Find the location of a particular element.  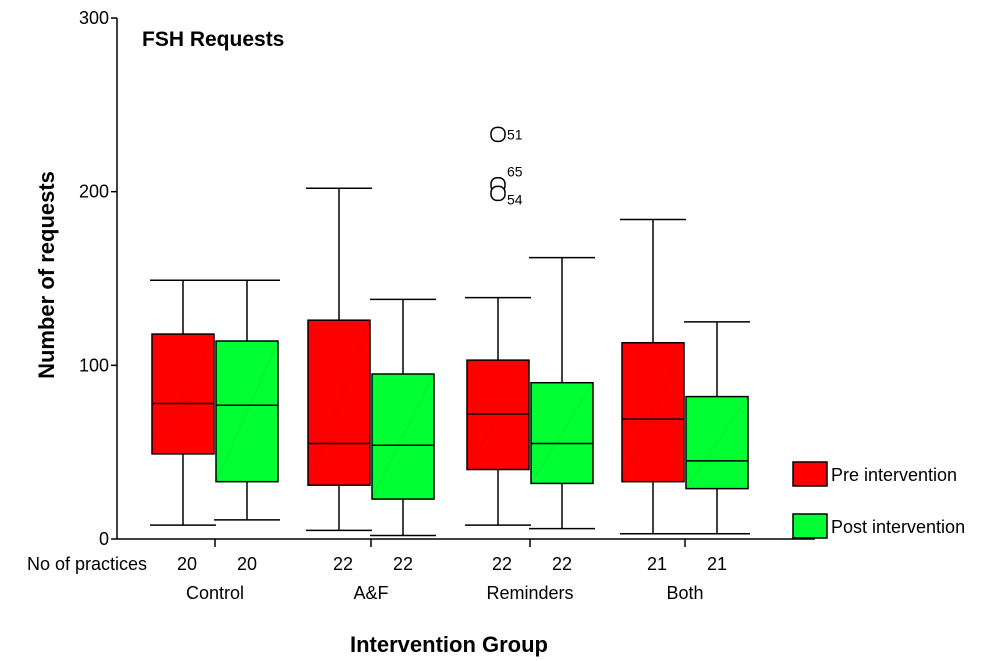

x-axis-label: Intervention Group is located at coordinates (449, 644).